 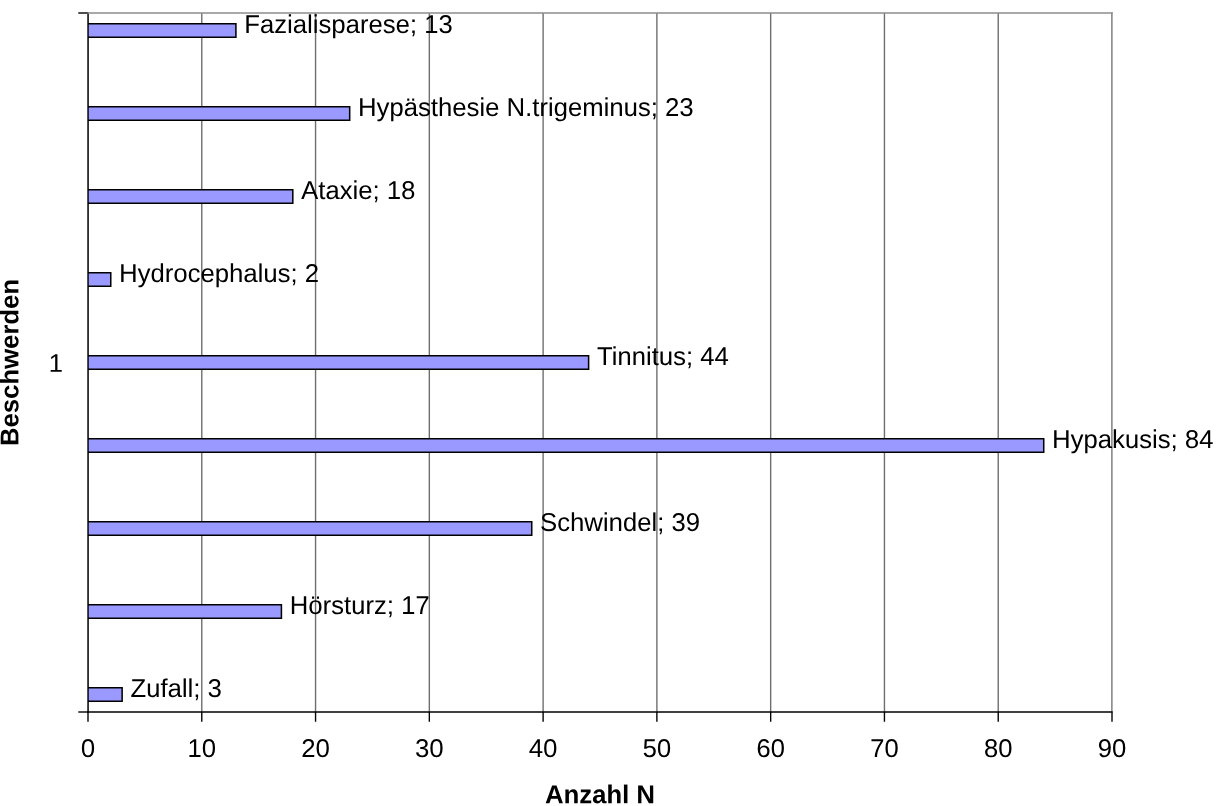 I want to click on x-tick-label: 60, so click(x=770, y=748).